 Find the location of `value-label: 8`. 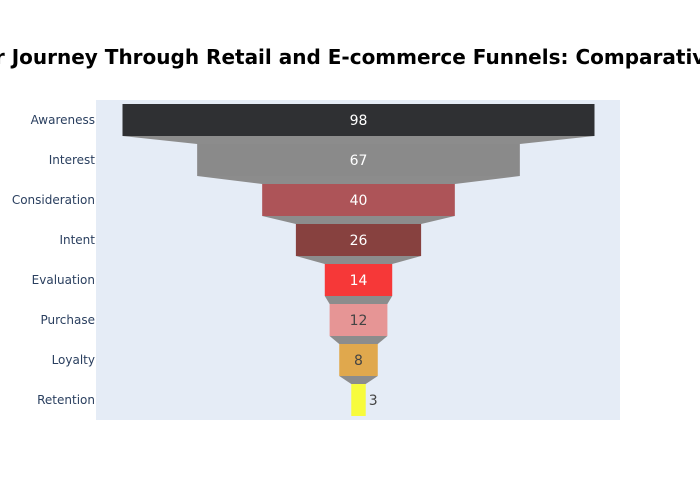

value-label: 8 is located at coordinates (358, 361).